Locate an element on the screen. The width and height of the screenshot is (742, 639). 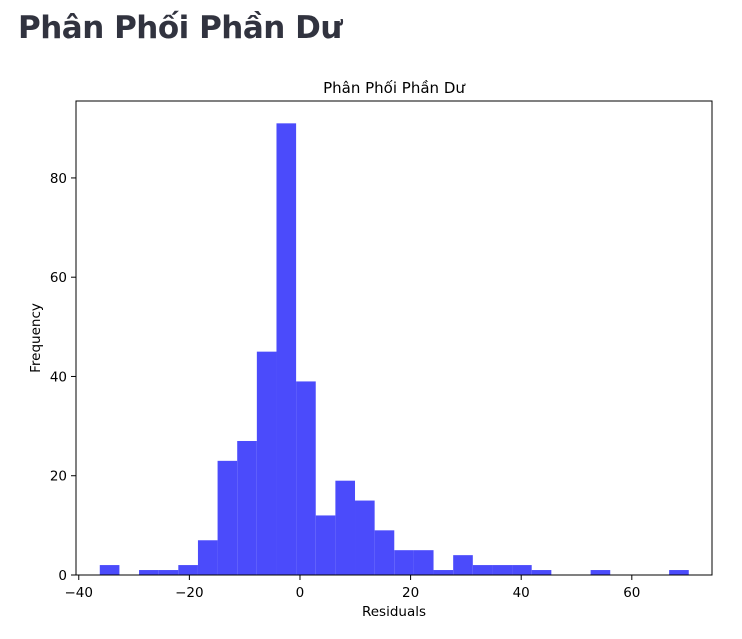
y-tick-label: 20 is located at coordinates (58, 477).